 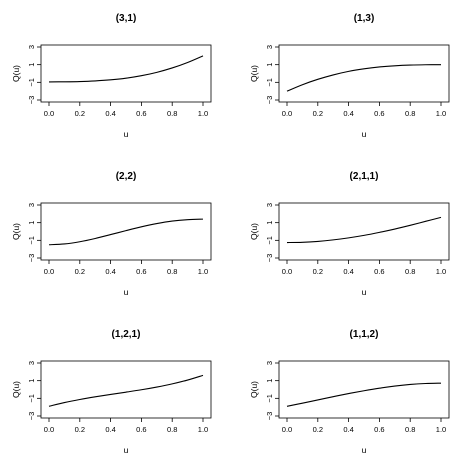 I want to click on chart-panel-6: (1,1,2) 0.0 0.2 0.4 0.6 0.8 1.0 −3 −1 1 3 u Q(u), so click(x=349, y=392).